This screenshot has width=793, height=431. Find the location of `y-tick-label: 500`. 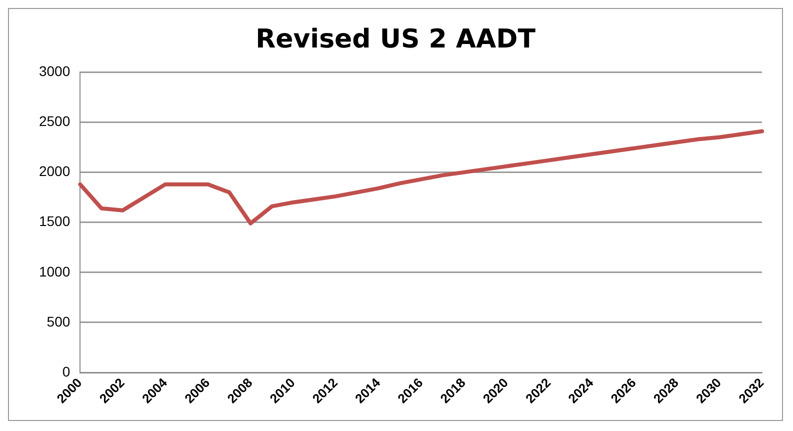

y-tick-label: 500 is located at coordinates (58, 321).